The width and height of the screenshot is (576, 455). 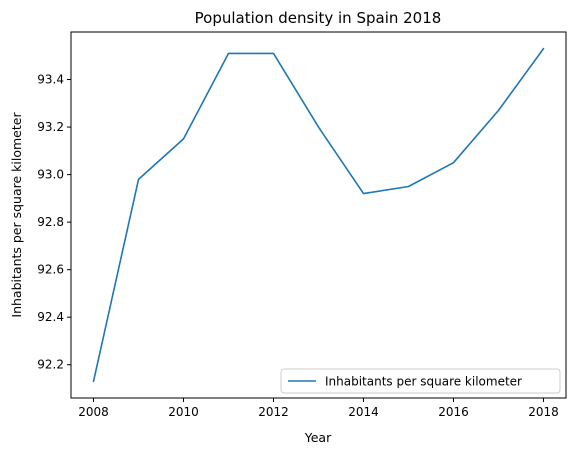 I want to click on y-axis: 92.2 92.4 92.6 92.8 93.0 93.2 93.4, so click(x=54, y=222).